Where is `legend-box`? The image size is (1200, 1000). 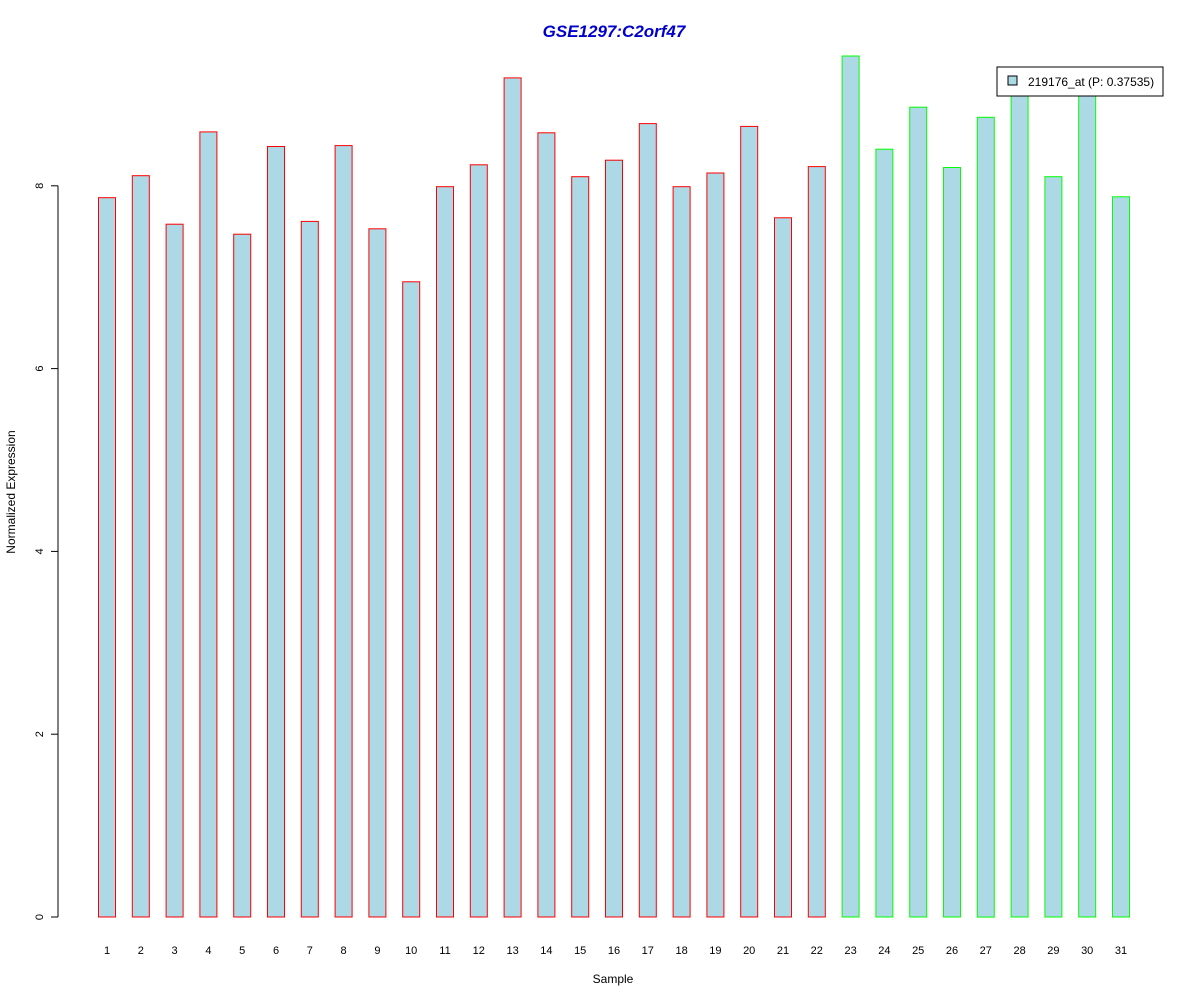 legend-box is located at coordinates (1080, 81).